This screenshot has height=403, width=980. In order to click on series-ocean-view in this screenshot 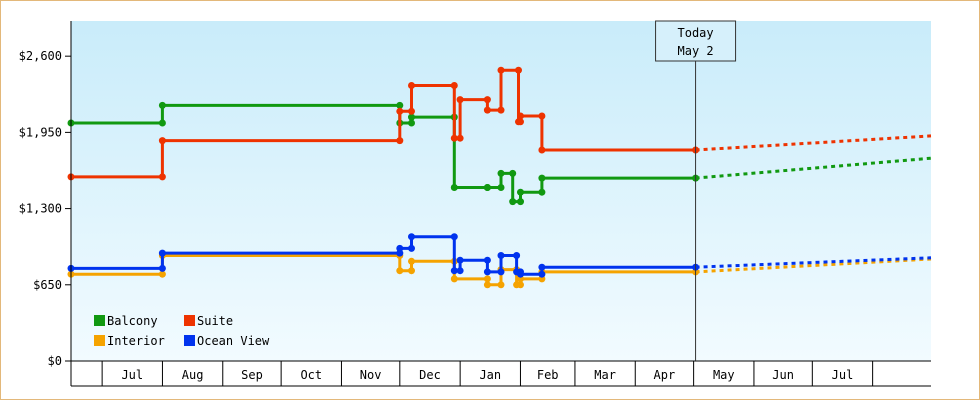, I will do `click(499, 255)`.